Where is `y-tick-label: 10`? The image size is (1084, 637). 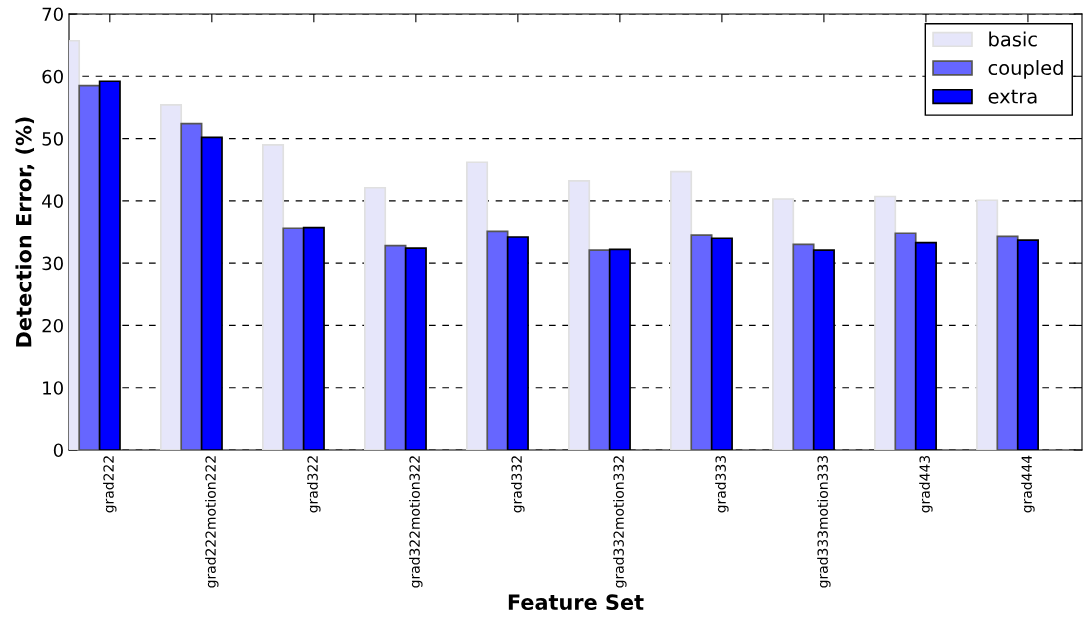
y-tick-label: 10 is located at coordinates (53, 388).